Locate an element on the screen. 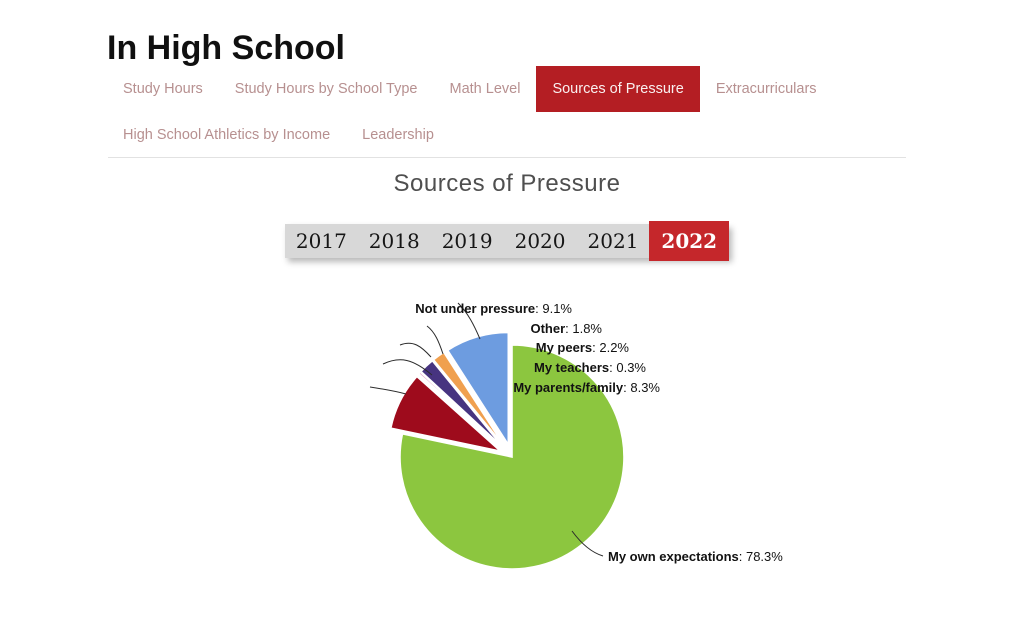 This screenshot has height=640, width=1024. leader-line-not-under-pressure is located at coordinates (469, 321).